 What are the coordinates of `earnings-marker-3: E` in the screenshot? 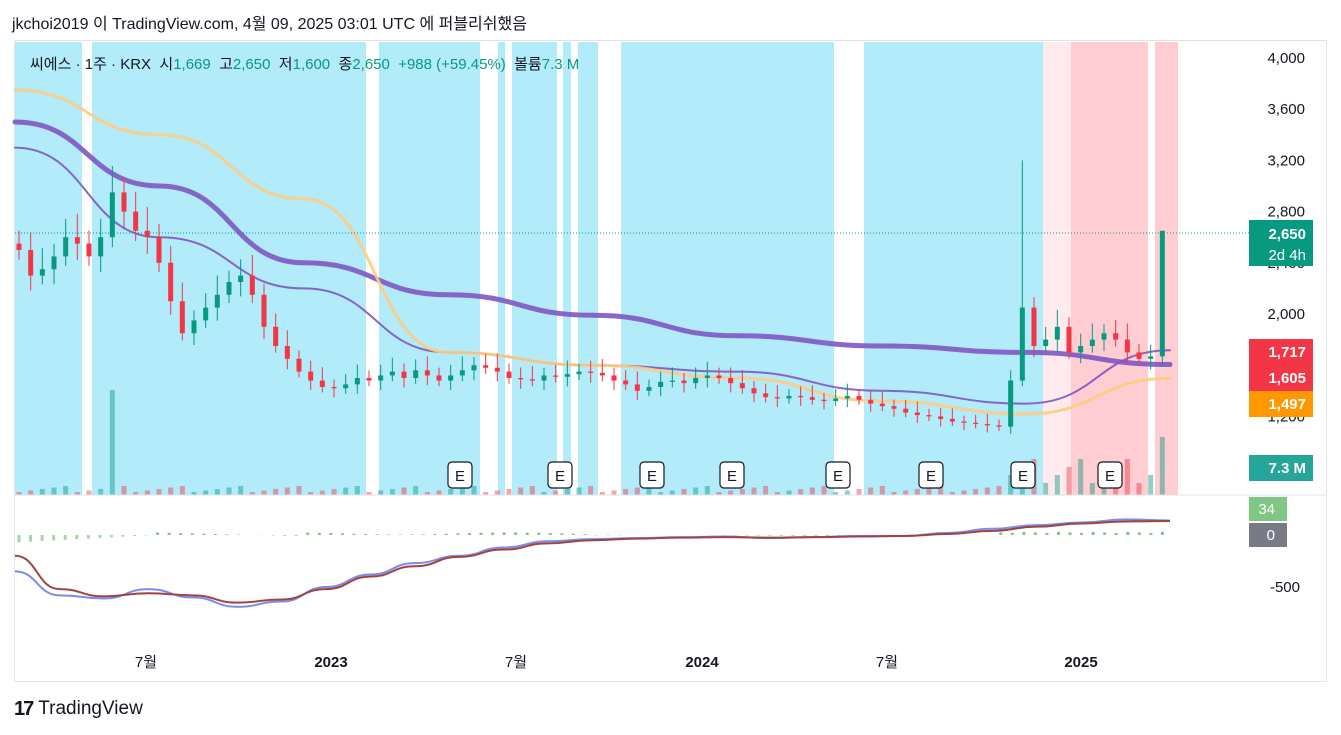 It's located at (732, 475).